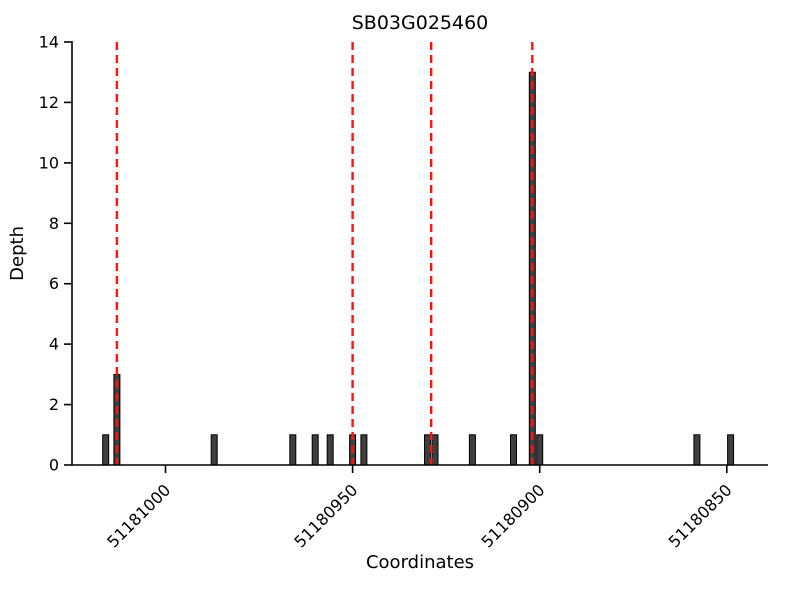 This screenshot has width=800, height=600. I want to click on x-tick-label: 51180850, so click(700, 515).